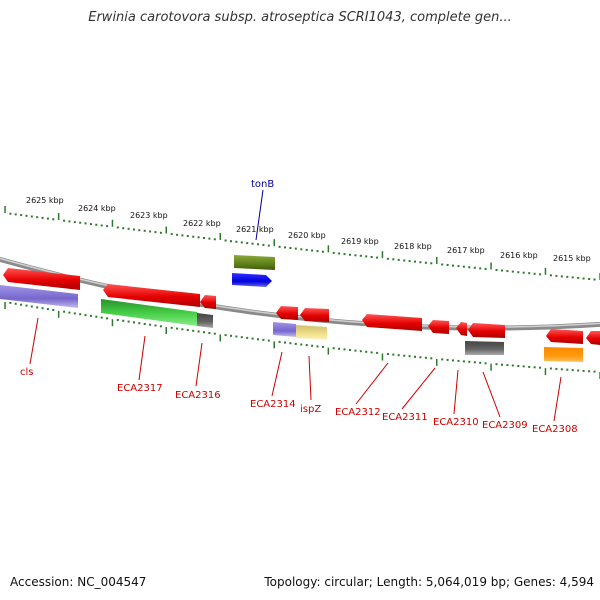  What do you see at coordinates (140, 388) in the screenshot?
I see `gene-label-eca2317: ECA2317` at bounding box center [140, 388].